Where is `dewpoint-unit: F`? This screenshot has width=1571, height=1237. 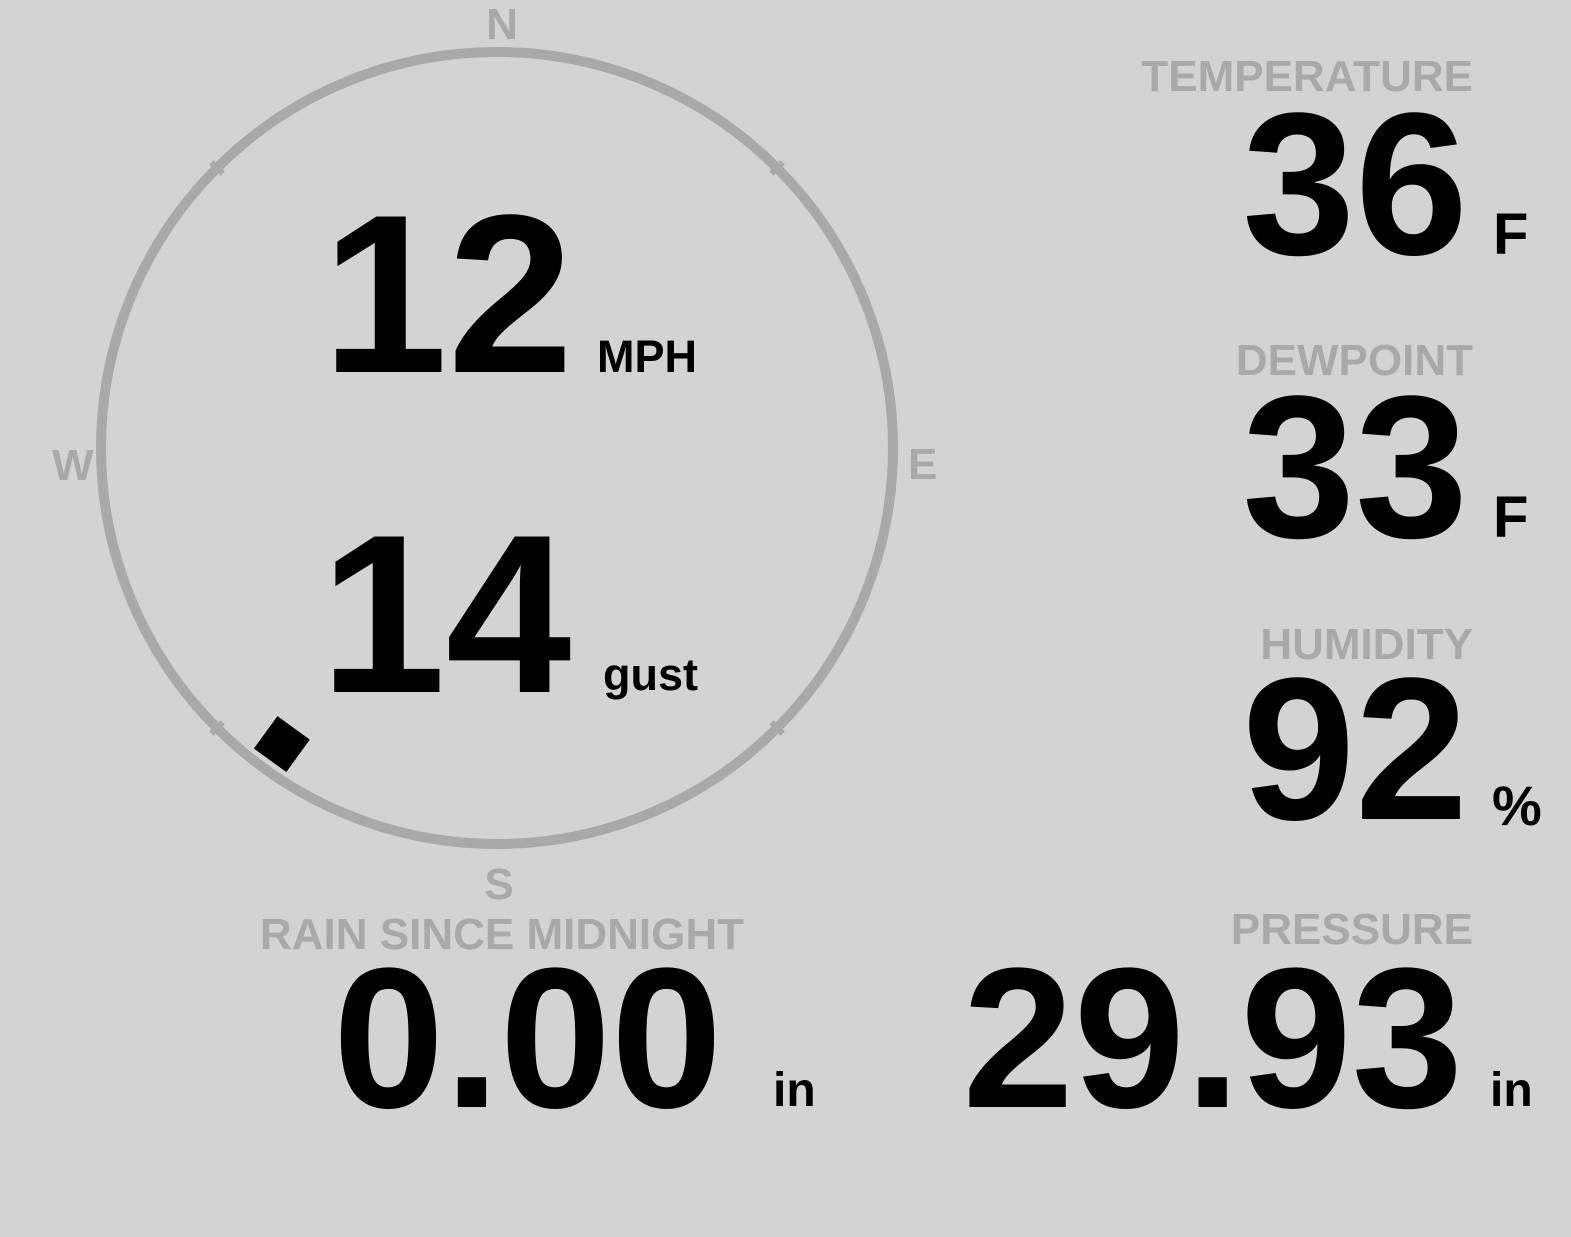 dewpoint-unit: F is located at coordinates (1511, 517).